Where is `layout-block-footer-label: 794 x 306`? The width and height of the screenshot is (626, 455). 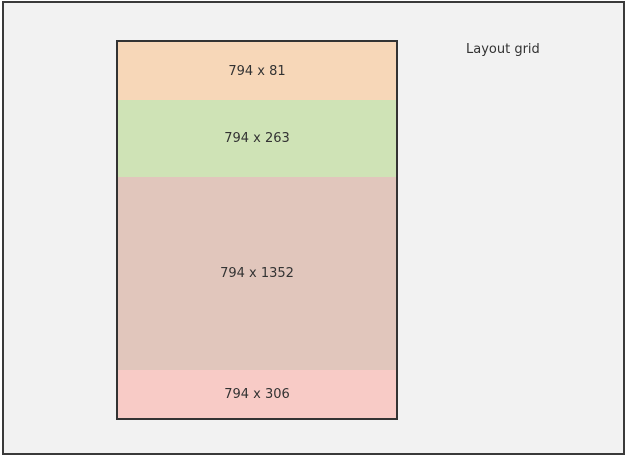
layout-block-footer-label: 794 x 306 is located at coordinates (257, 394).